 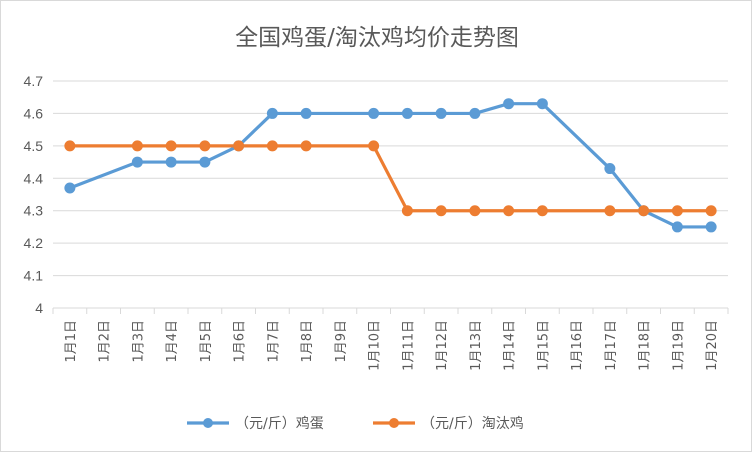 I want to click on x-tick-label: 1月2日, so click(x=105, y=341).